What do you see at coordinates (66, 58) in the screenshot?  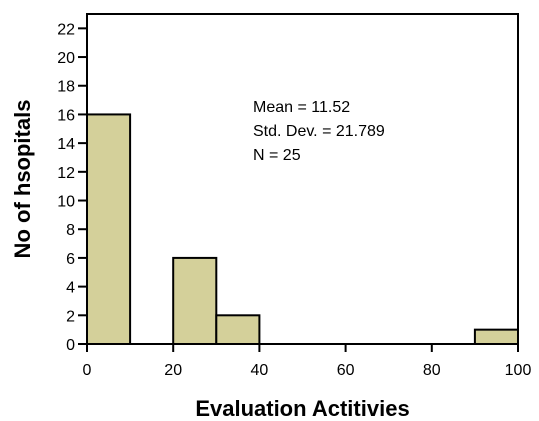 I see `y-tick-label: 20` at bounding box center [66, 58].